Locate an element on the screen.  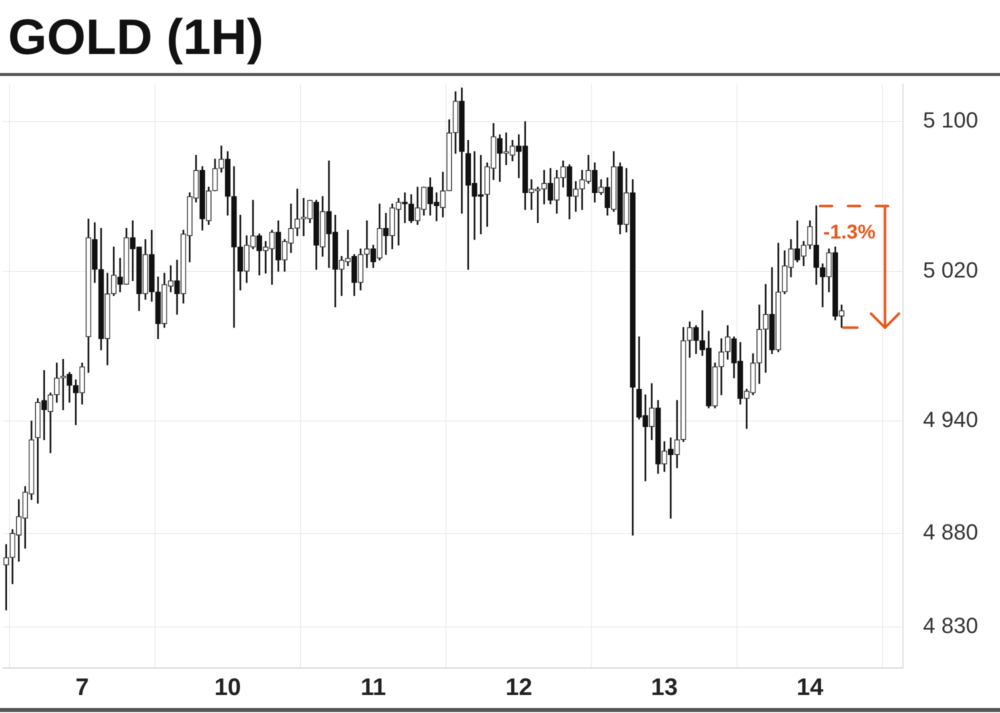
x-tick-label: 11 is located at coordinates (373, 688).